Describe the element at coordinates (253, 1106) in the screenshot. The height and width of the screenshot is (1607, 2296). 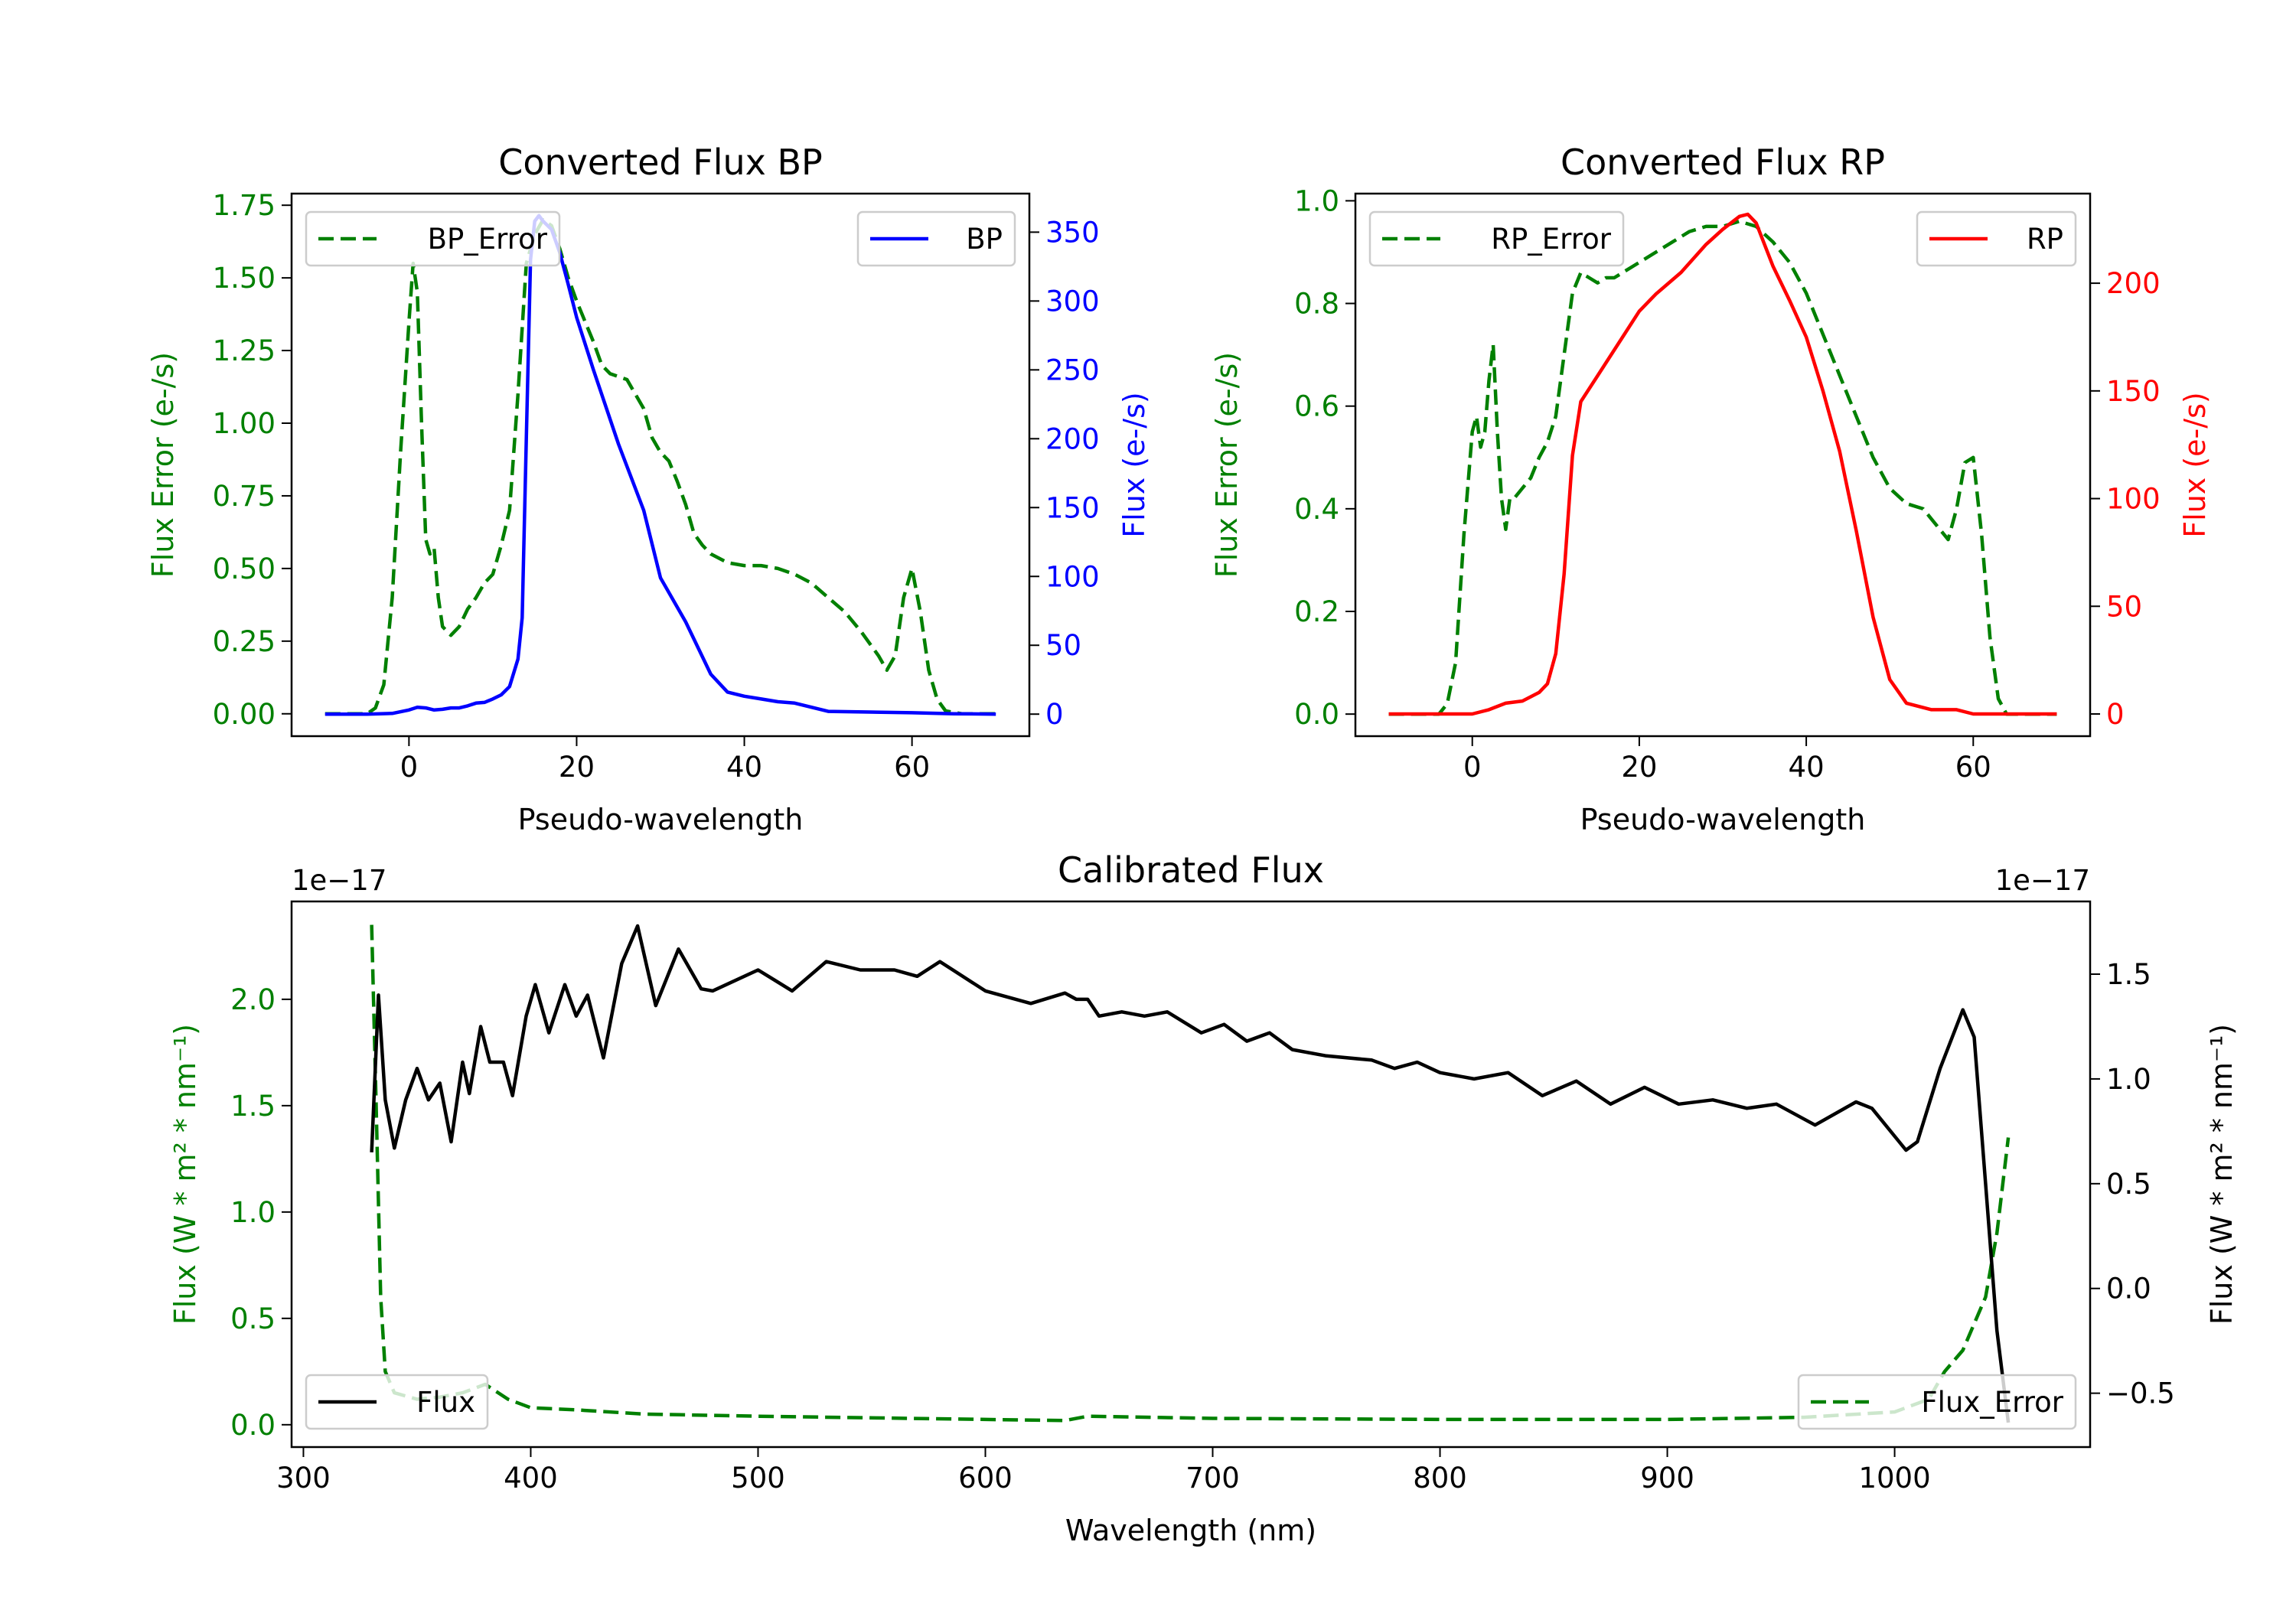
I see `y-left-tick-label: 1.5` at that location.